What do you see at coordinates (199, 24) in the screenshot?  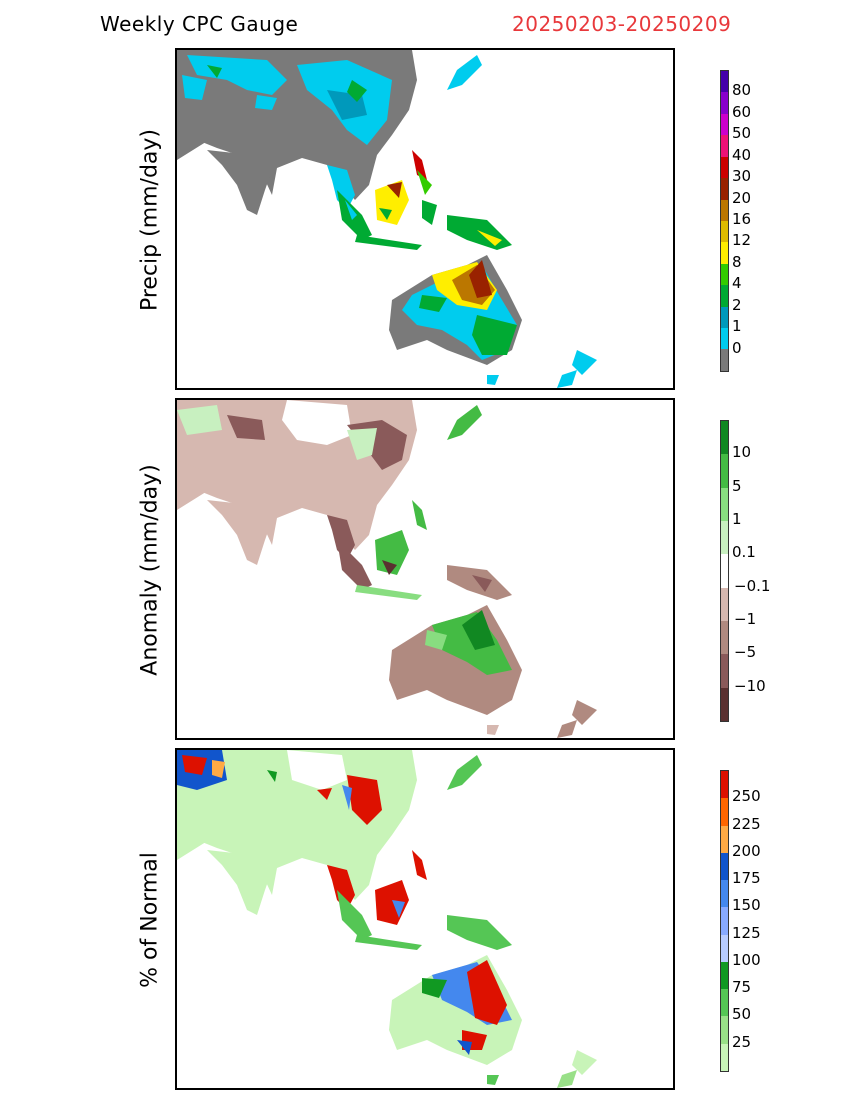 I see `product-title: Weekly CPC Gauge` at bounding box center [199, 24].